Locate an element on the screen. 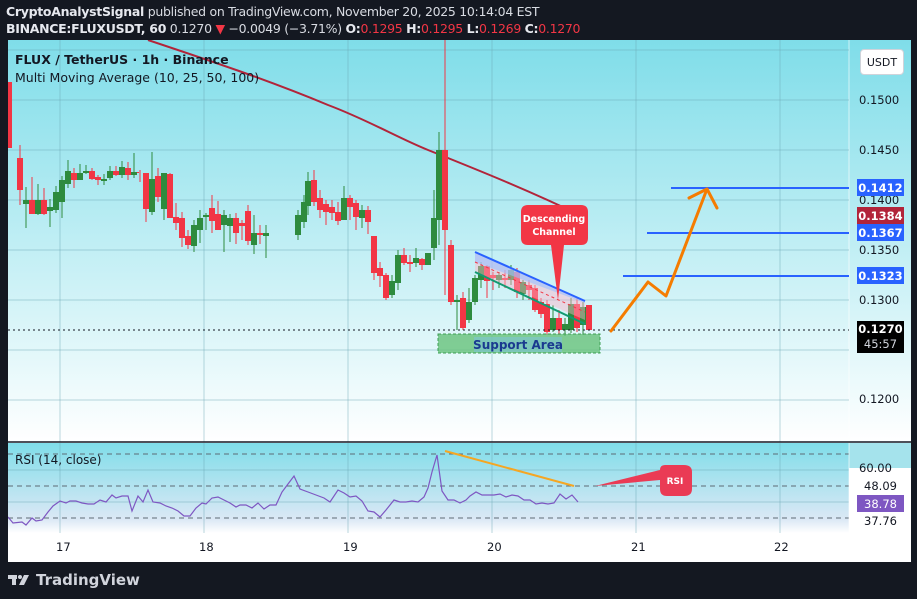 The height and width of the screenshot is (599, 917). time-axis is located at coordinates (459, 547).